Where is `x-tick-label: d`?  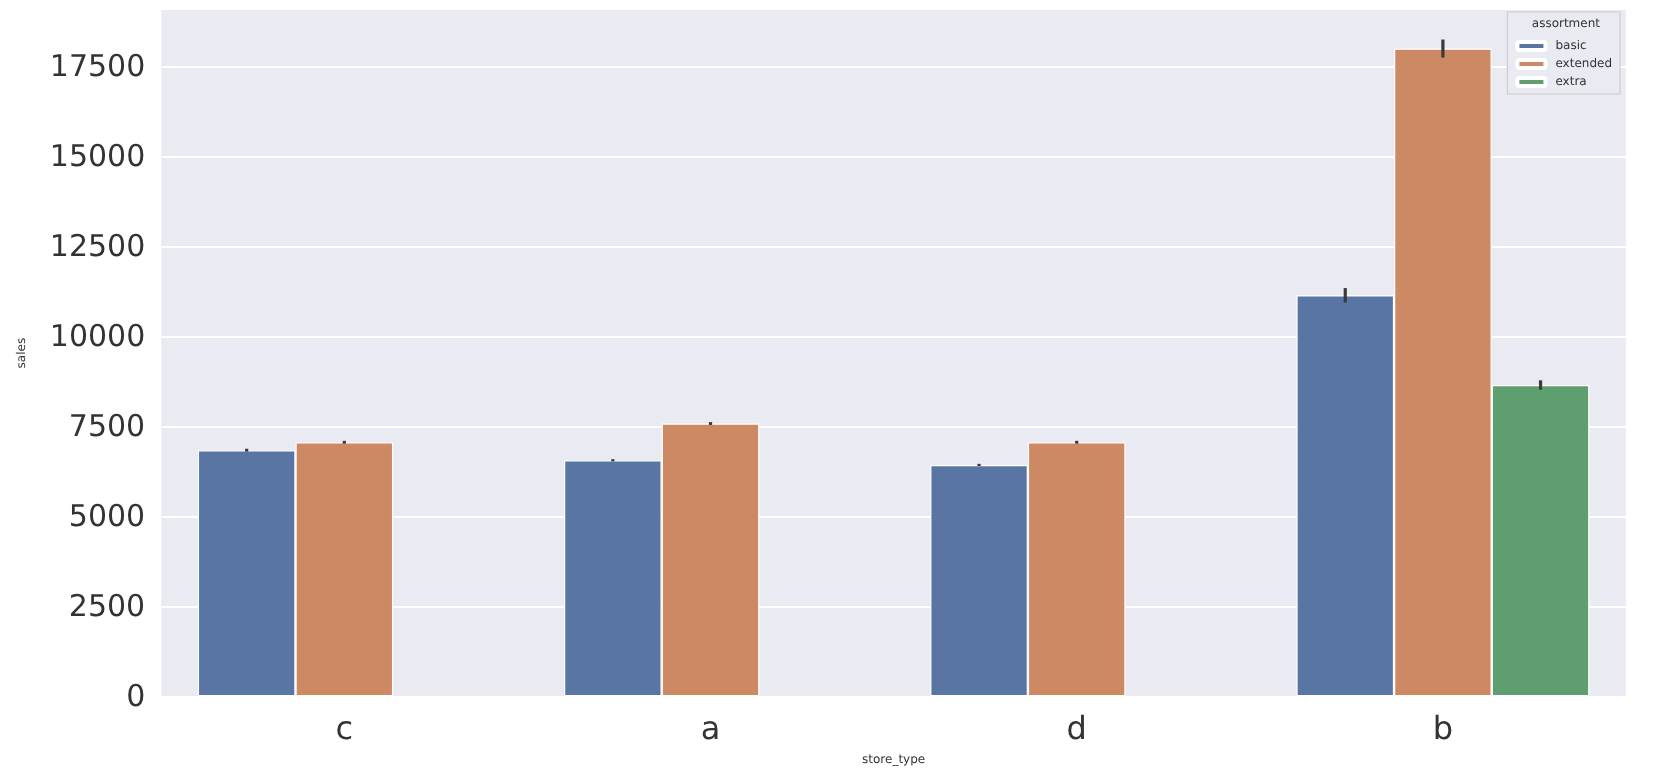
x-tick-label: d is located at coordinates (1076, 728).